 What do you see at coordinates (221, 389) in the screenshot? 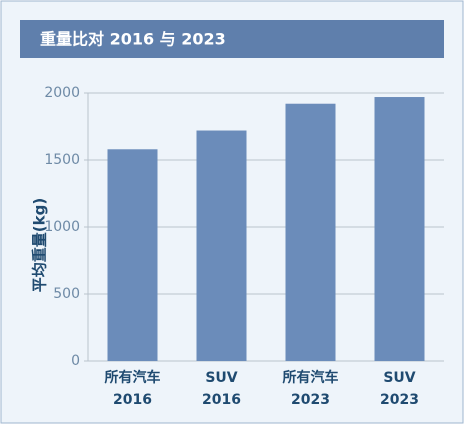
I see `x-tick-label: SUV 2016` at bounding box center [221, 389].